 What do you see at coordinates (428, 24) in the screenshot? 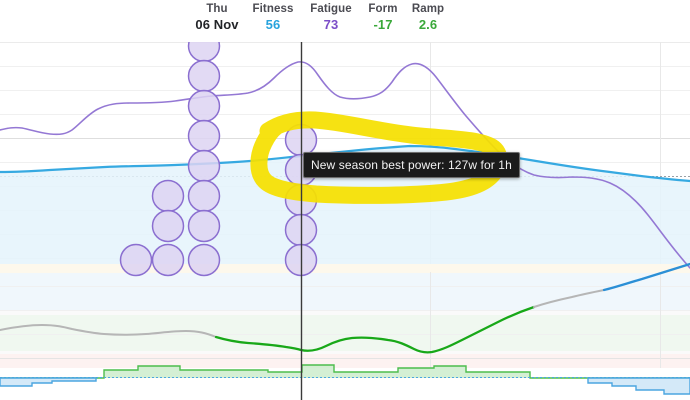
I see `ramp-value: 2.6` at bounding box center [428, 24].